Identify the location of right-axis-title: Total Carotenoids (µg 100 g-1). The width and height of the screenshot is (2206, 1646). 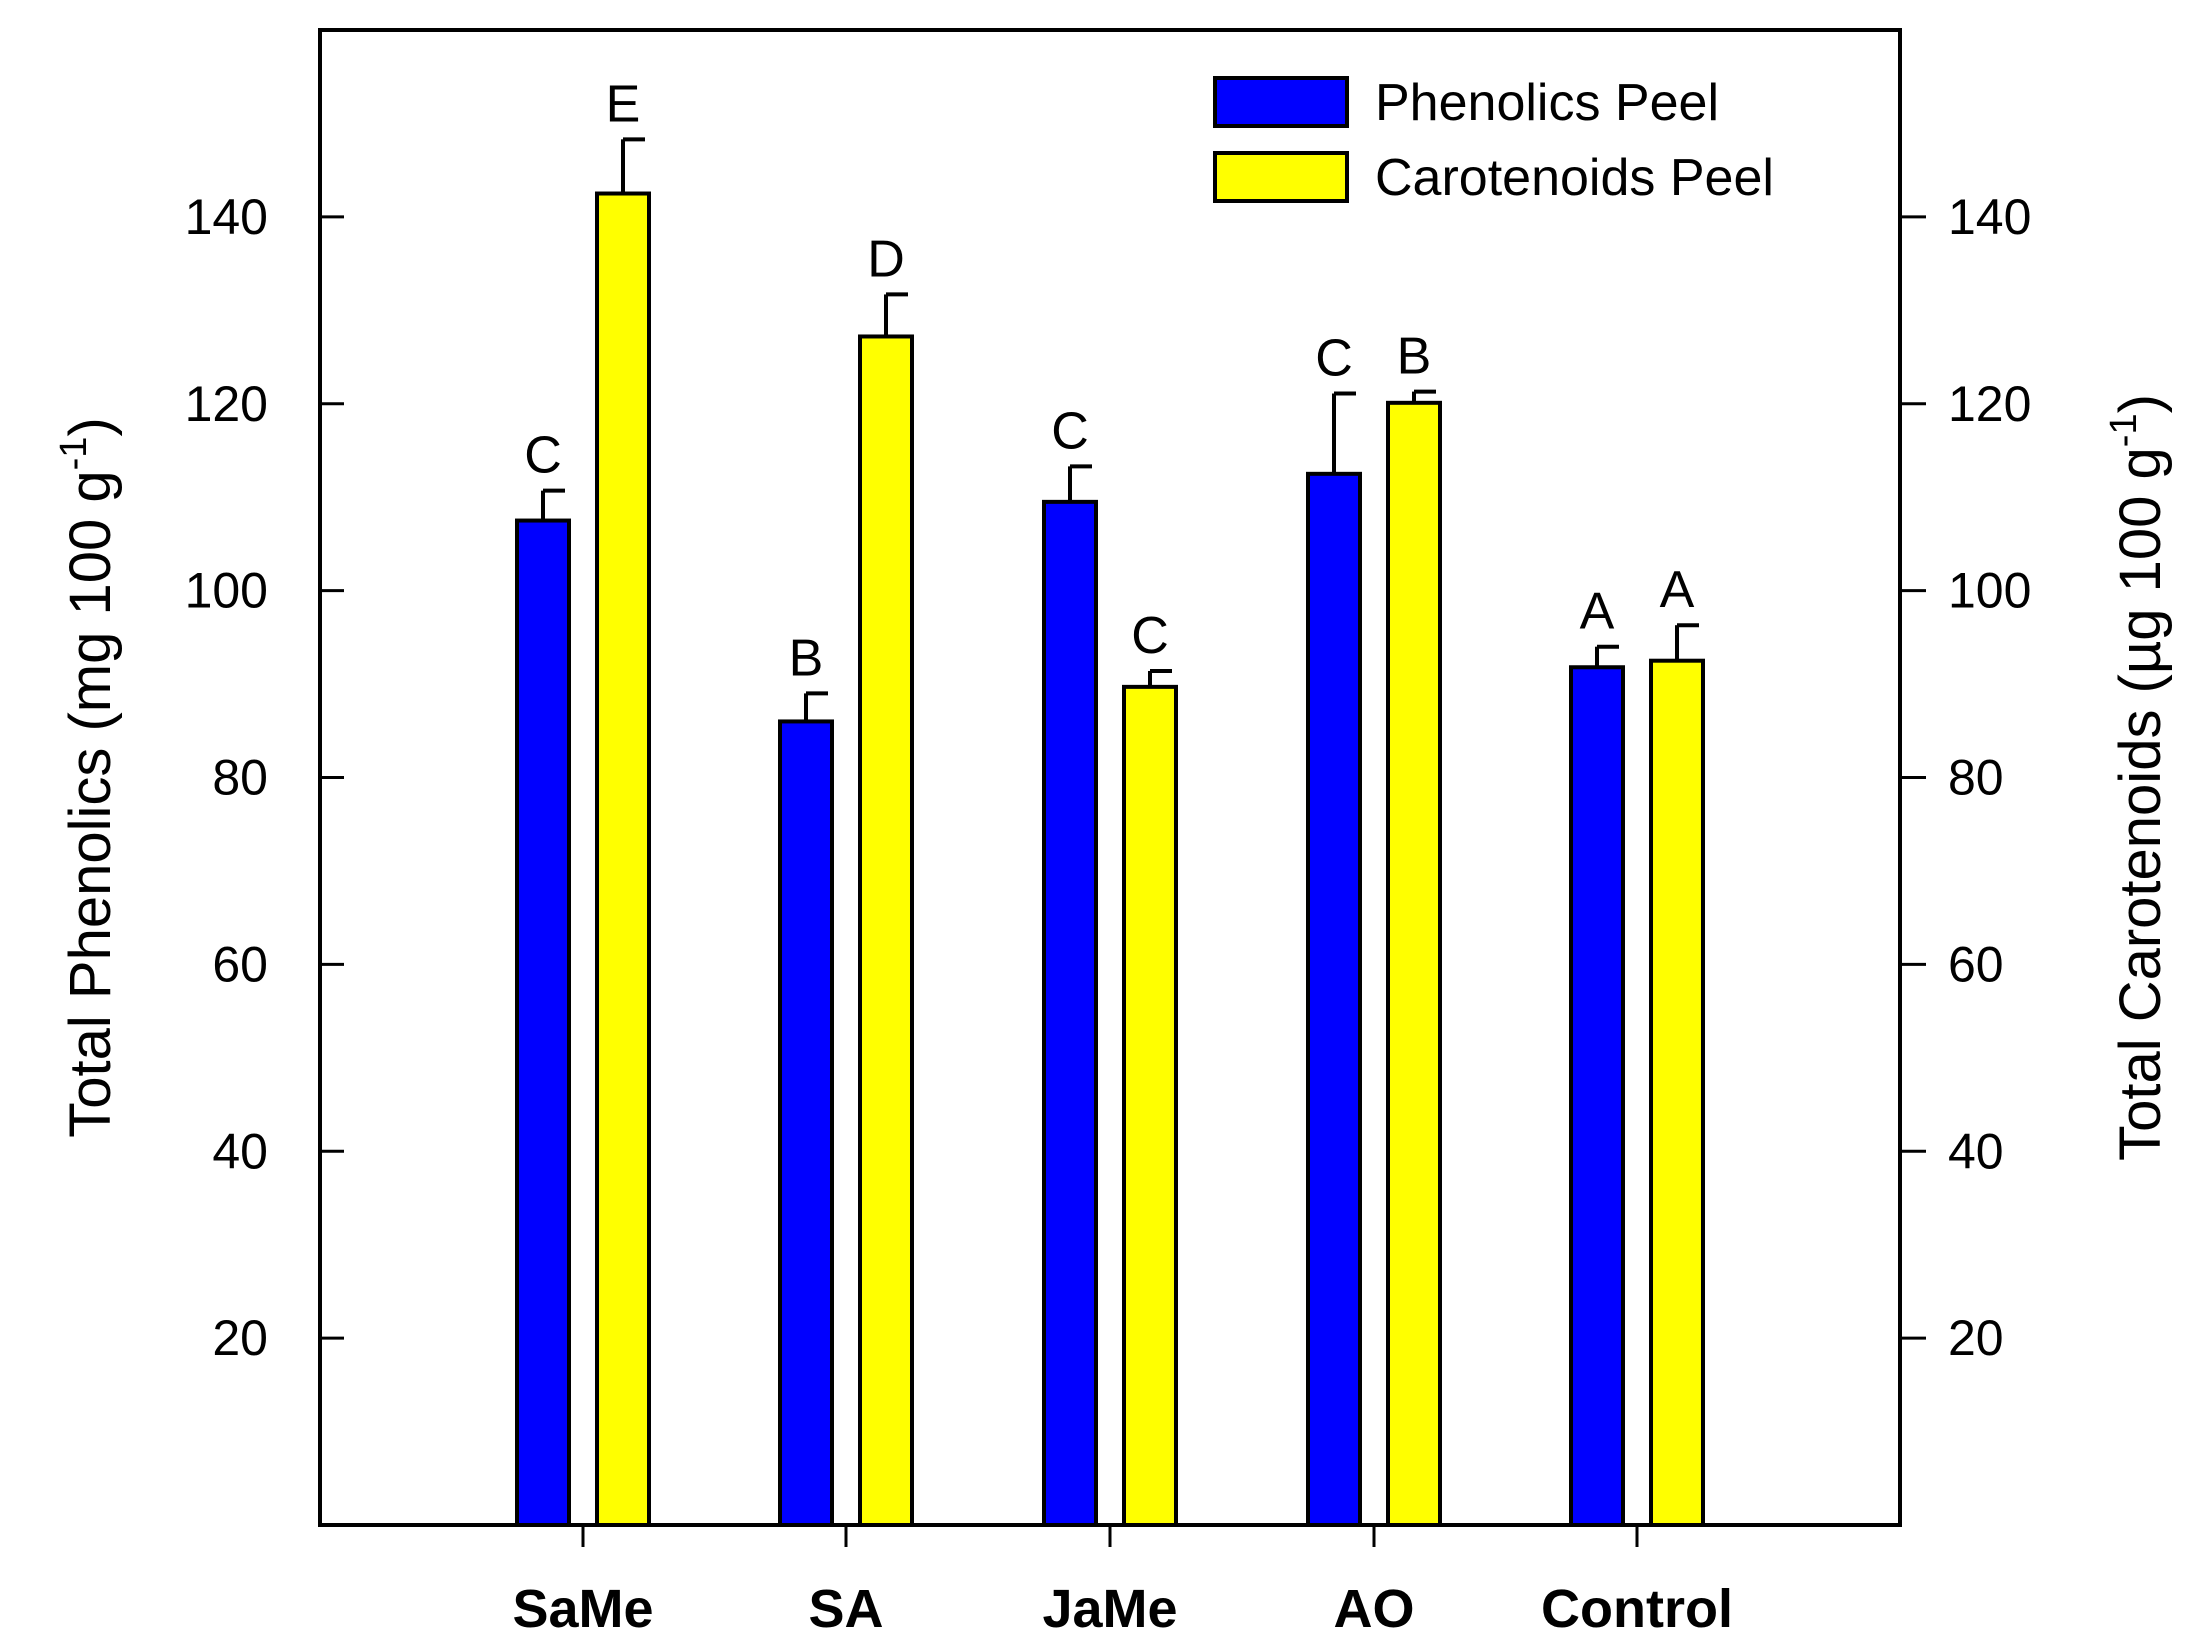
(2138, 777).